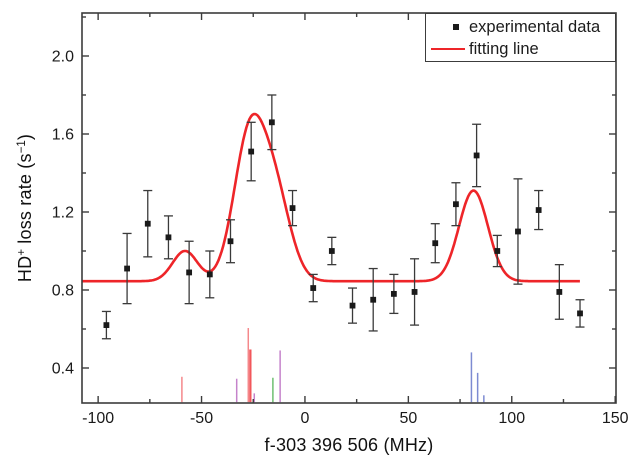  I want to click on x-tick-label: 50, so click(408, 418).